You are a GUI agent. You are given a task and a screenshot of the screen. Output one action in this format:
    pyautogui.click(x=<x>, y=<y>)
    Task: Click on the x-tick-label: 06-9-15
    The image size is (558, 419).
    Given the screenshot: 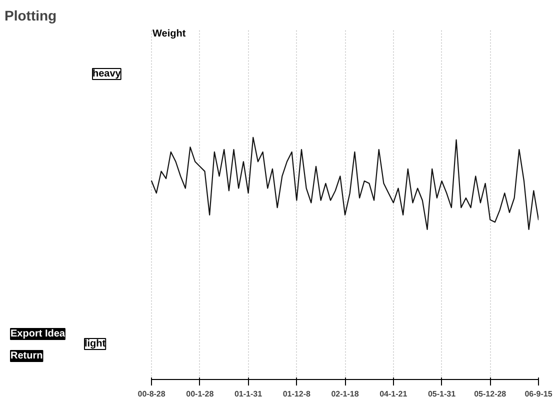 What is the action you would take?
    pyautogui.click(x=538, y=394)
    